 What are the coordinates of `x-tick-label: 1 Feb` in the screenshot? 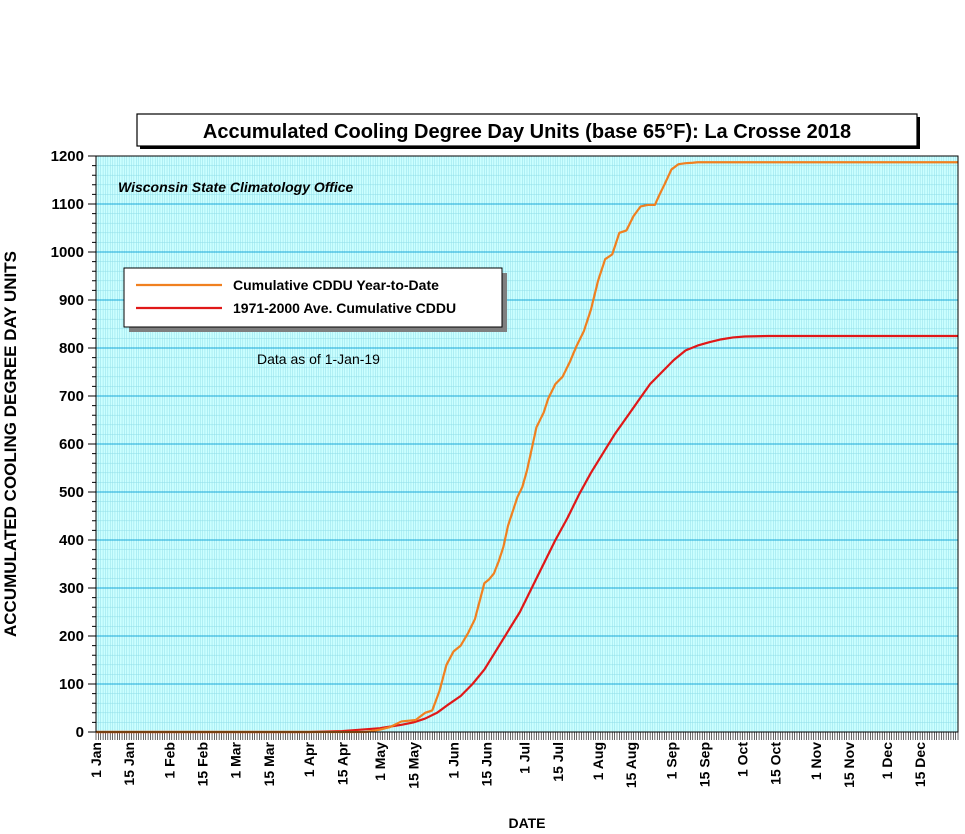 It's located at (169, 760).